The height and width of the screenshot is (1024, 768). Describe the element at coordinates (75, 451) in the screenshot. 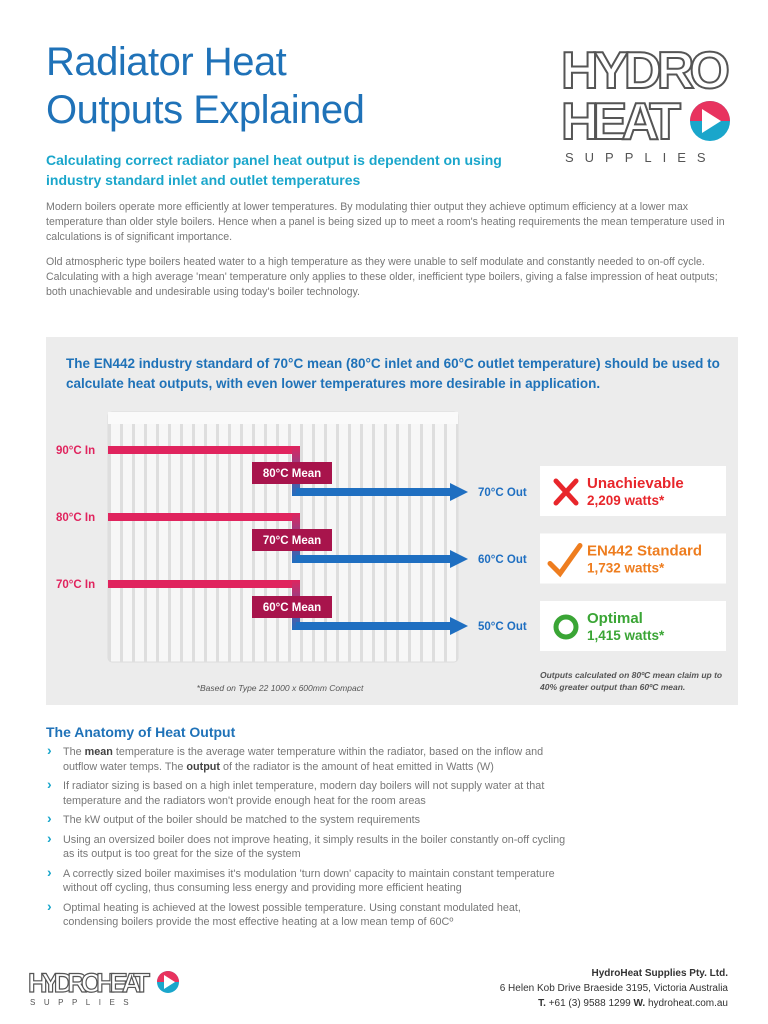

I see `inlet-label: 90°C In` at that location.